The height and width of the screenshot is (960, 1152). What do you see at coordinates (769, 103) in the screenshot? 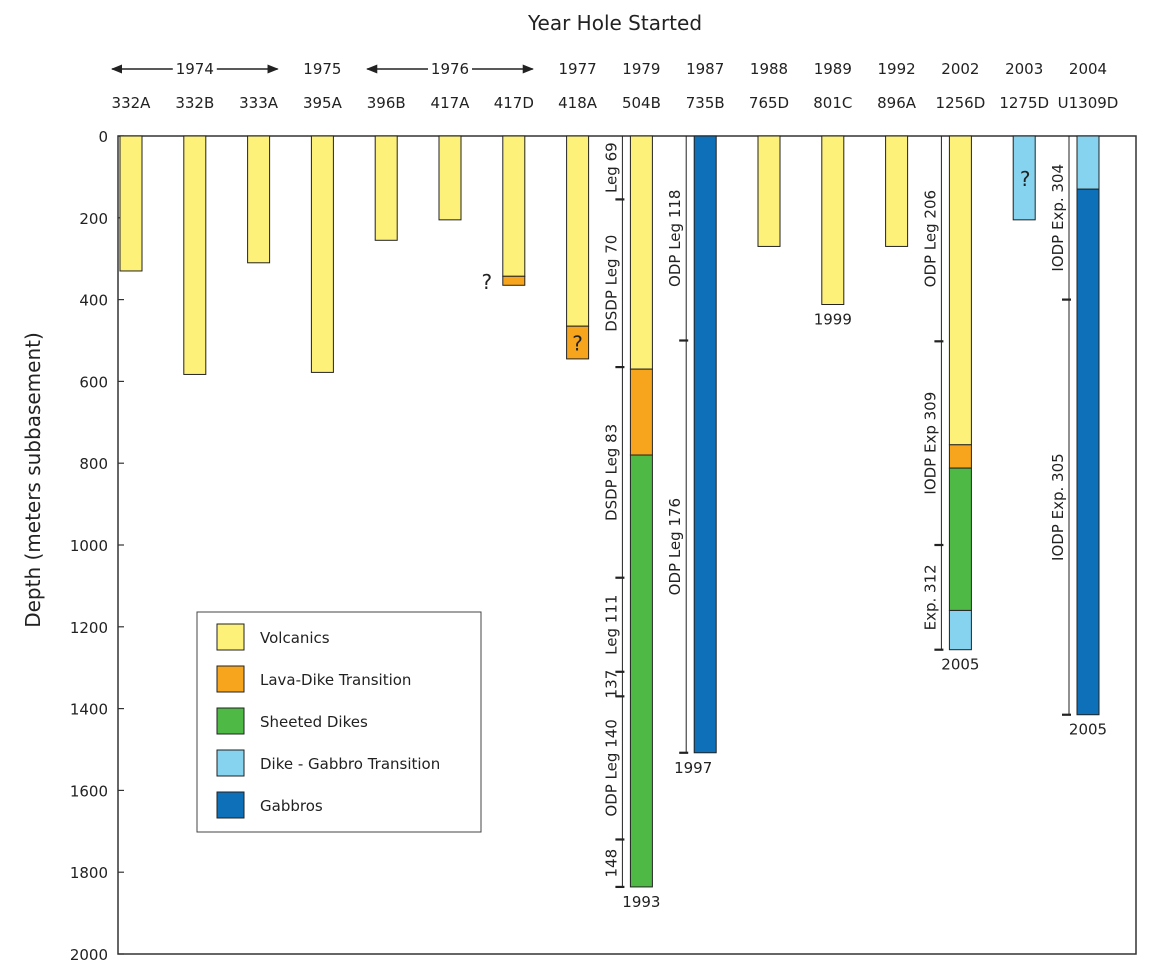
I see `hole-label: 765D` at bounding box center [769, 103].